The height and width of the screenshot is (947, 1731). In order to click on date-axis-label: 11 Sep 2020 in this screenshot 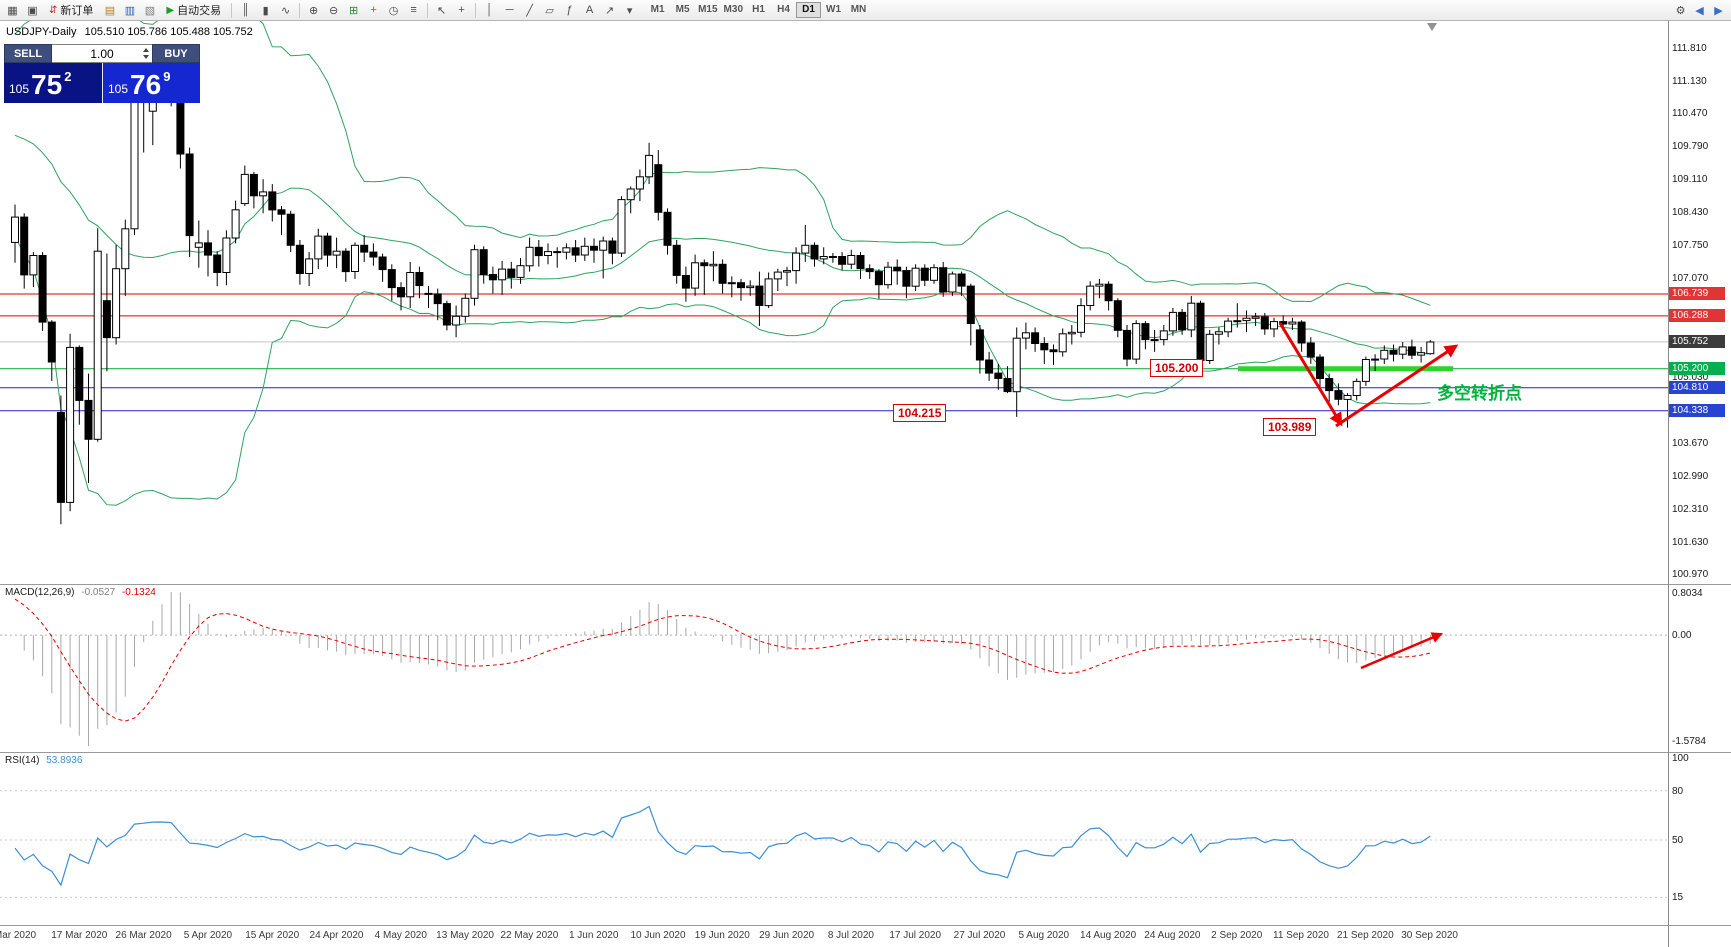, I will do `click(1301, 935)`.